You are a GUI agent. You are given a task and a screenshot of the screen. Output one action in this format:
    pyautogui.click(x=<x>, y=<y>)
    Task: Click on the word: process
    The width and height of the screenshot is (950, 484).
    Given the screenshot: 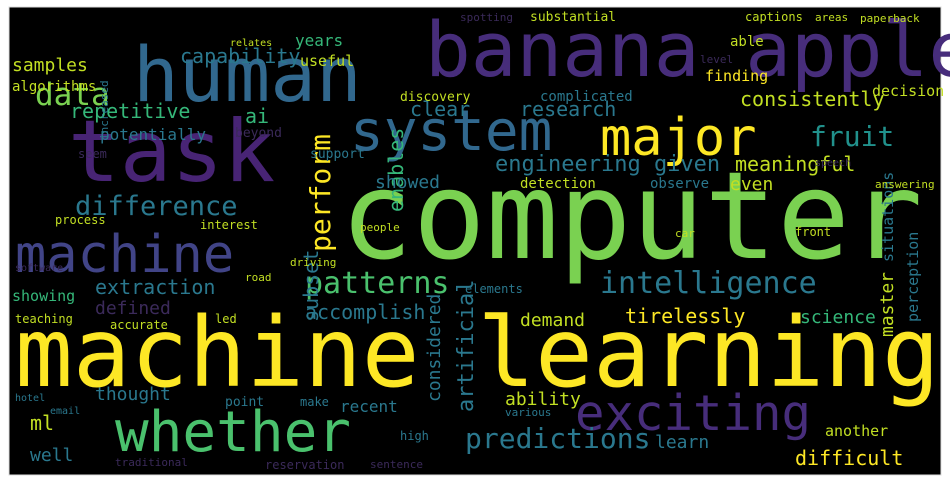 What is the action you would take?
    pyautogui.click(x=80, y=220)
    